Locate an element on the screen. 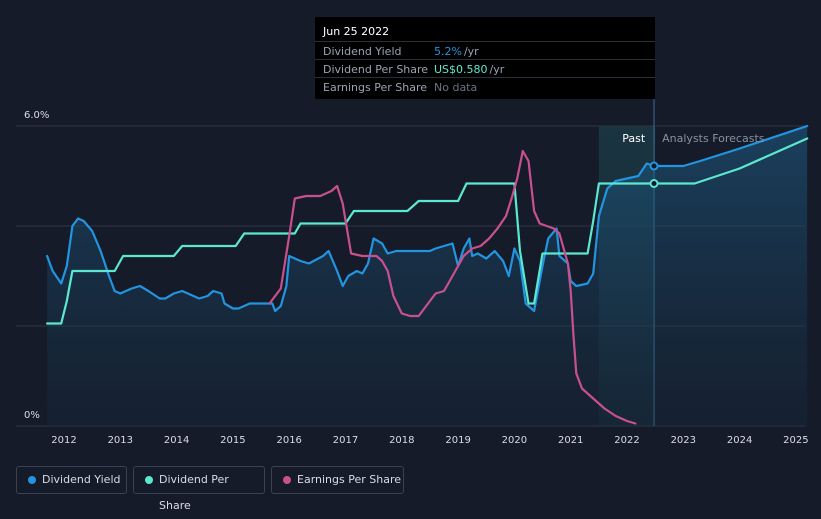 The width and height of the screenshot is (821, 519). forecast-label: Analysts Forecasts is located at coordinates (713, 138).